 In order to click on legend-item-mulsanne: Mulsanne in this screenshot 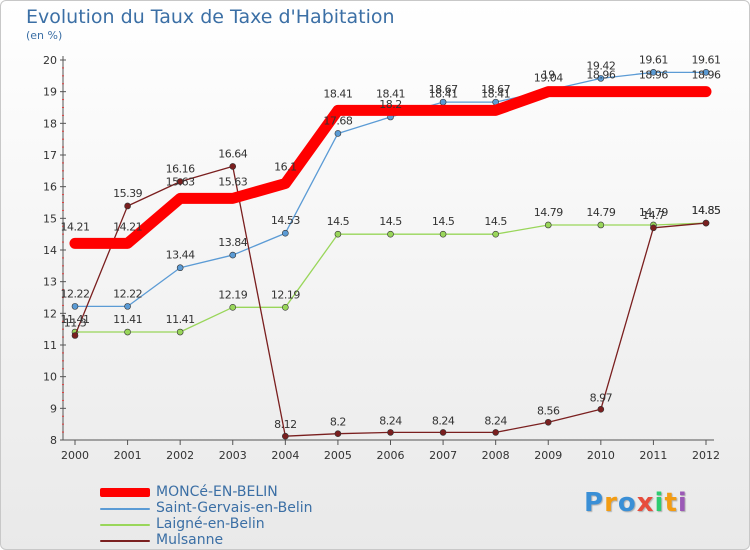, I will do `click(230, 540)`.